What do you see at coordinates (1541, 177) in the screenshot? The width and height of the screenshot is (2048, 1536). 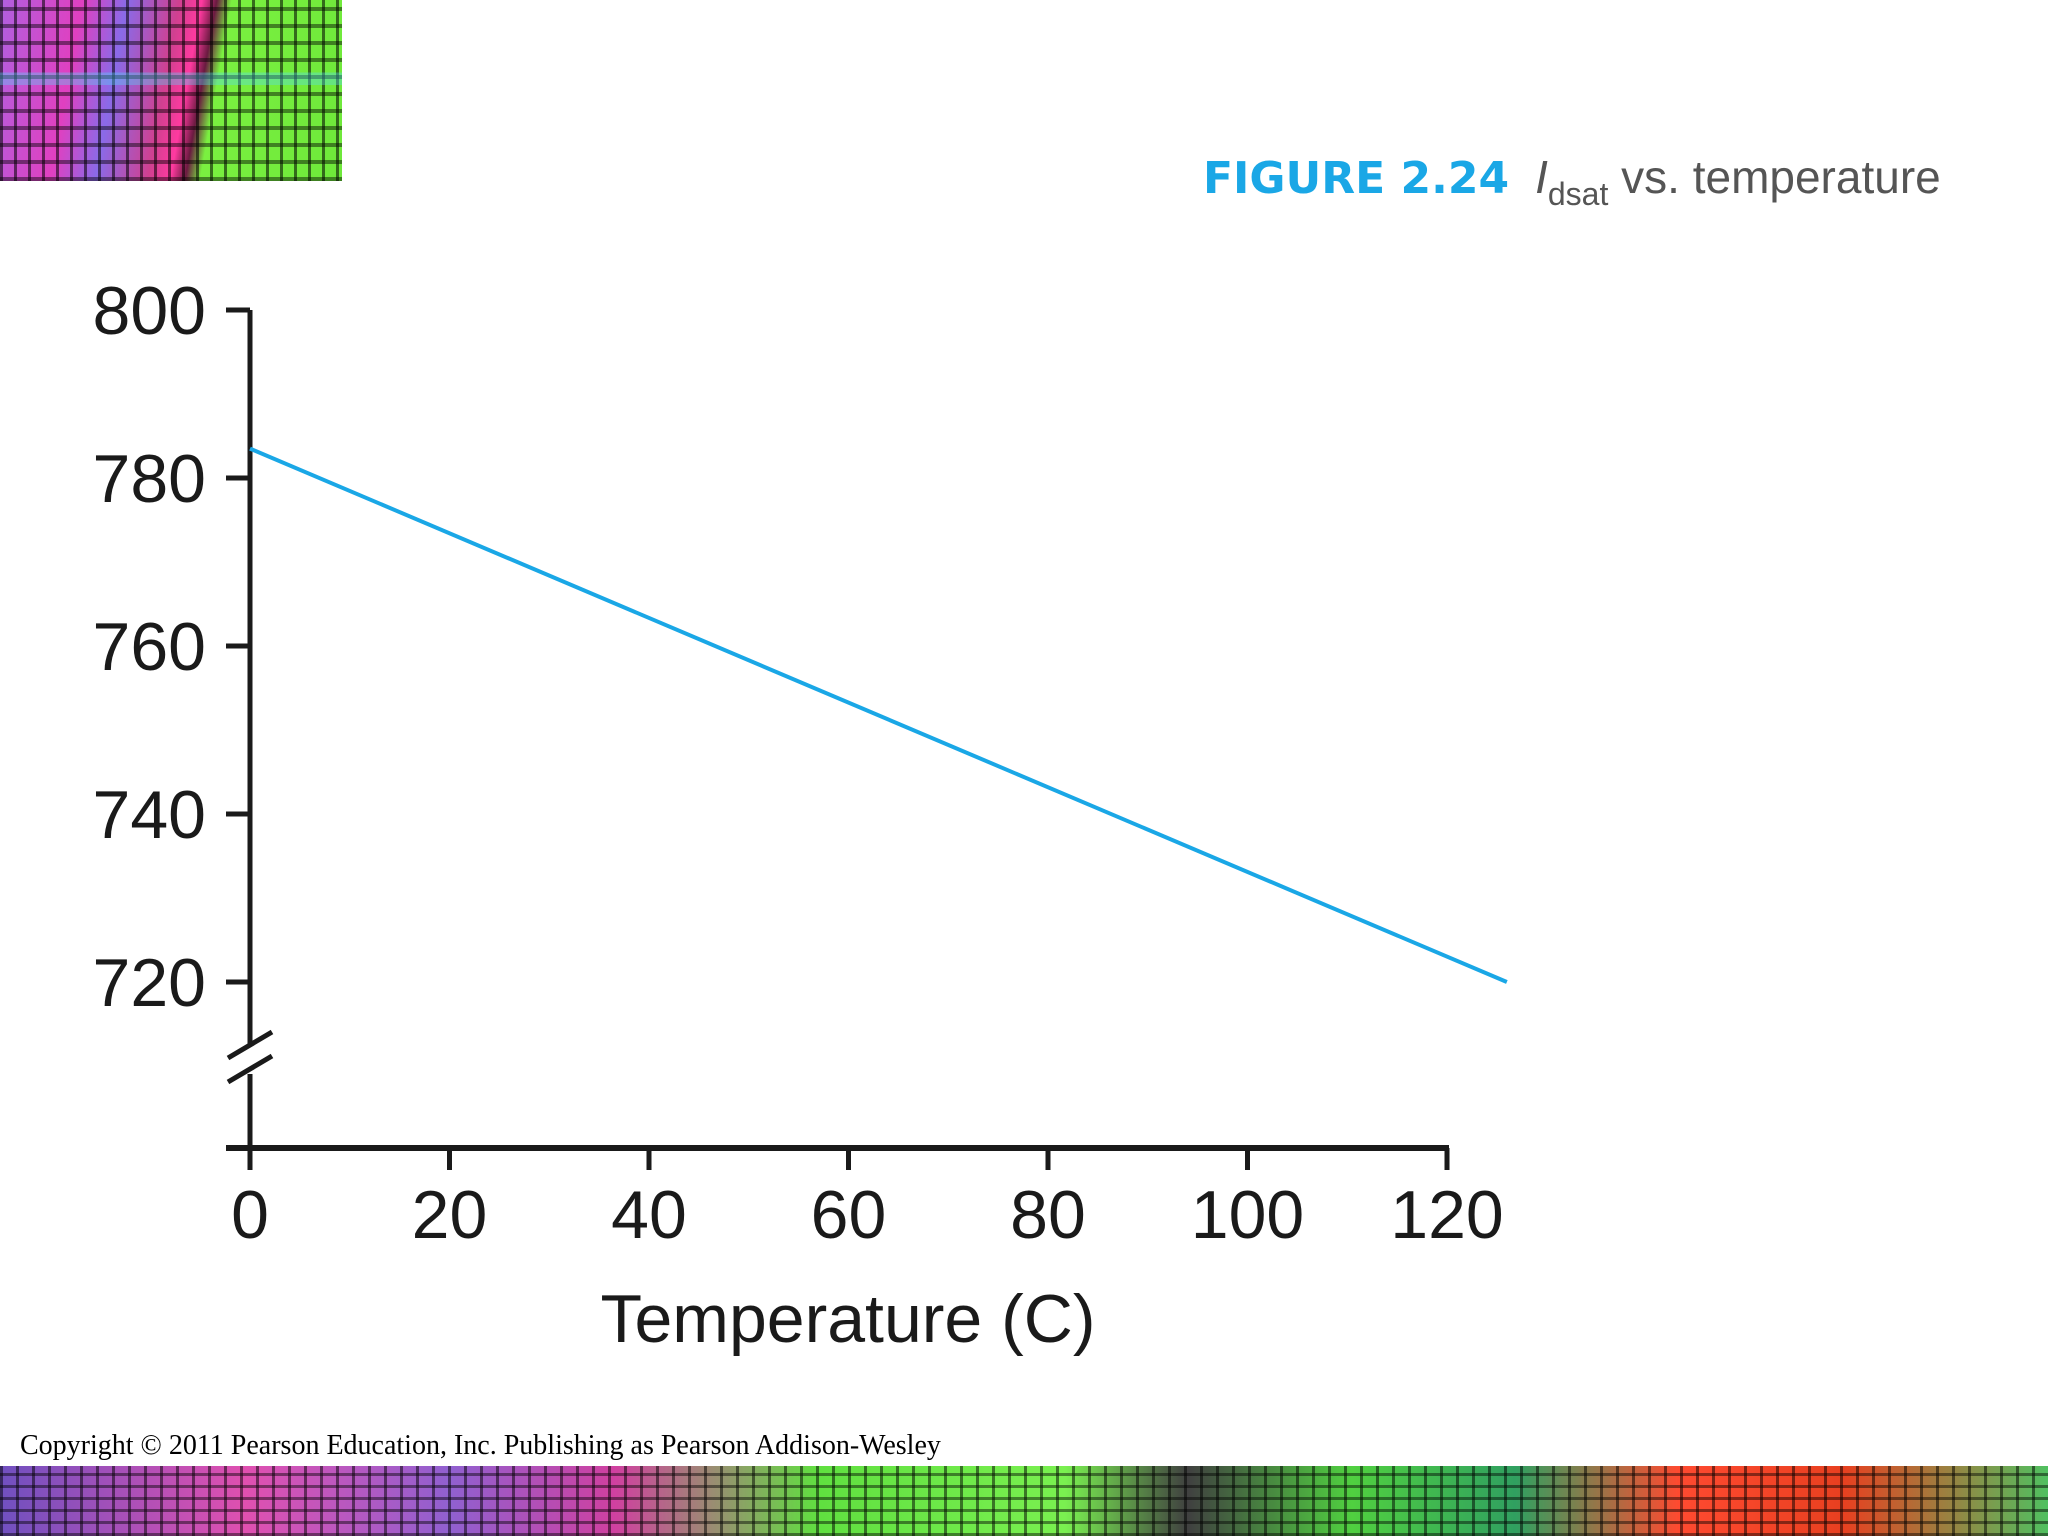 I see `caption-symbol: I` at bounding box center [1541, 177].